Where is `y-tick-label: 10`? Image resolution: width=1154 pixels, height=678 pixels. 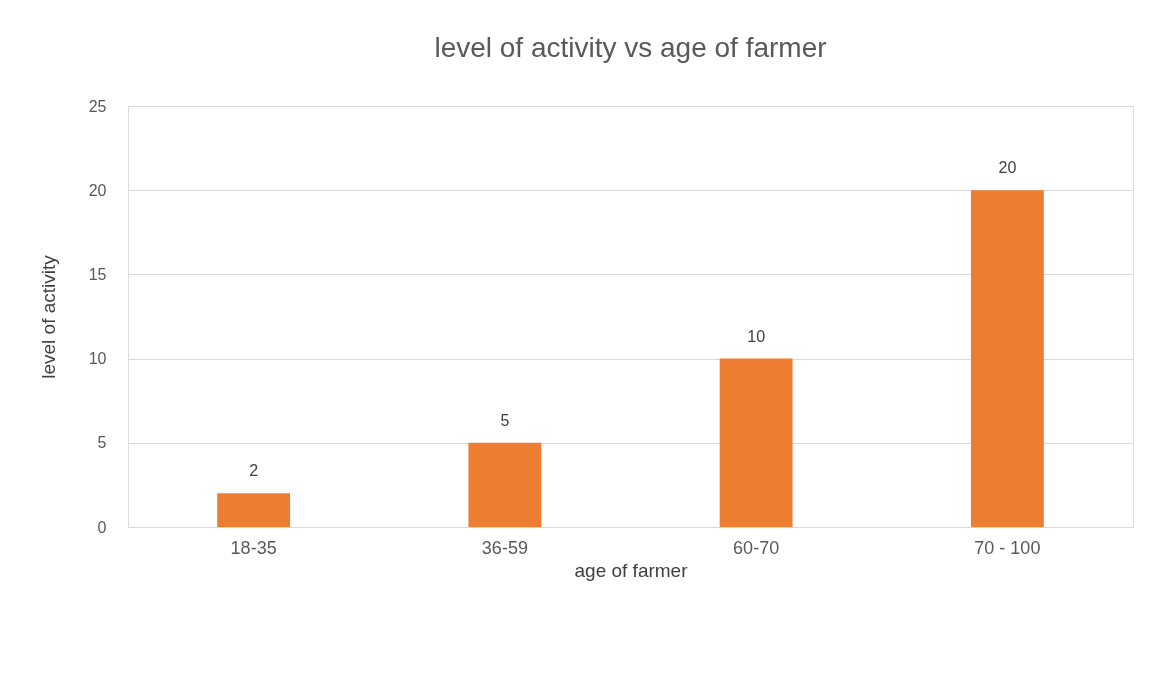
y-tick-label: 10 is located at coordinates (97, 359).